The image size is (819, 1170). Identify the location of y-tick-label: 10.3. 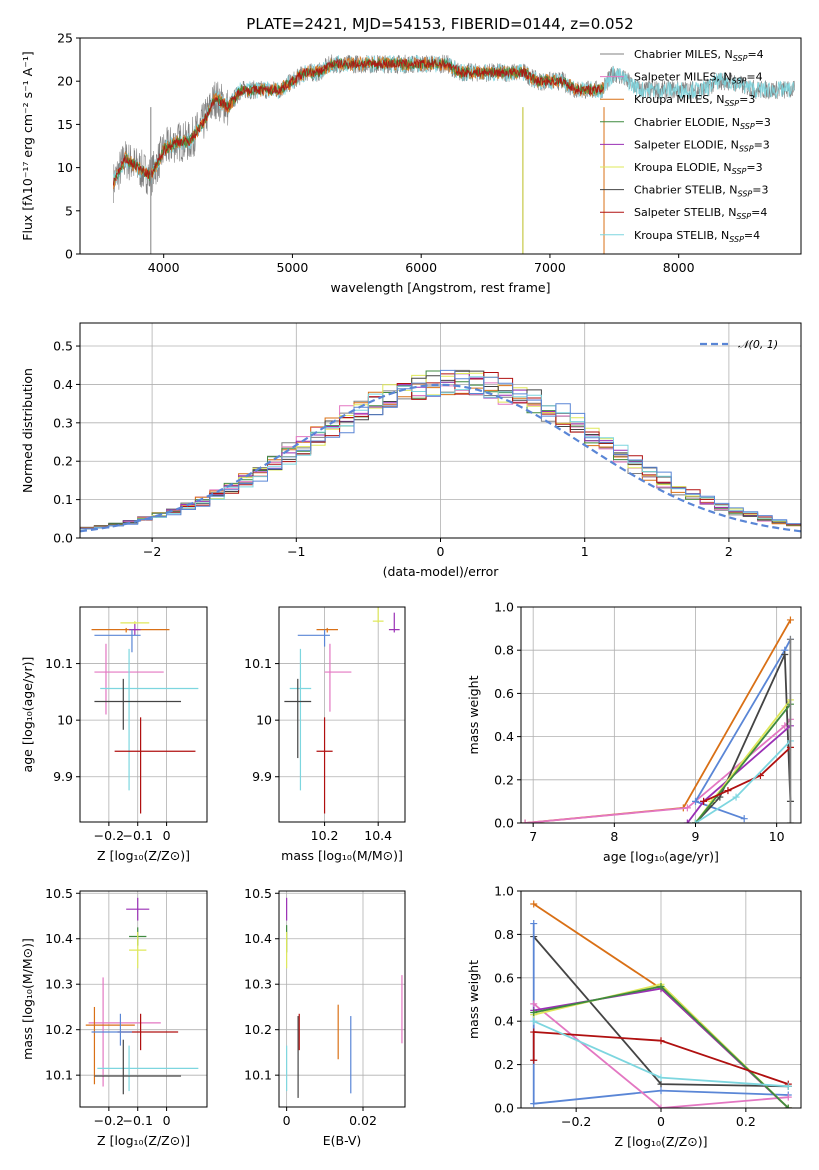
(59, 984).